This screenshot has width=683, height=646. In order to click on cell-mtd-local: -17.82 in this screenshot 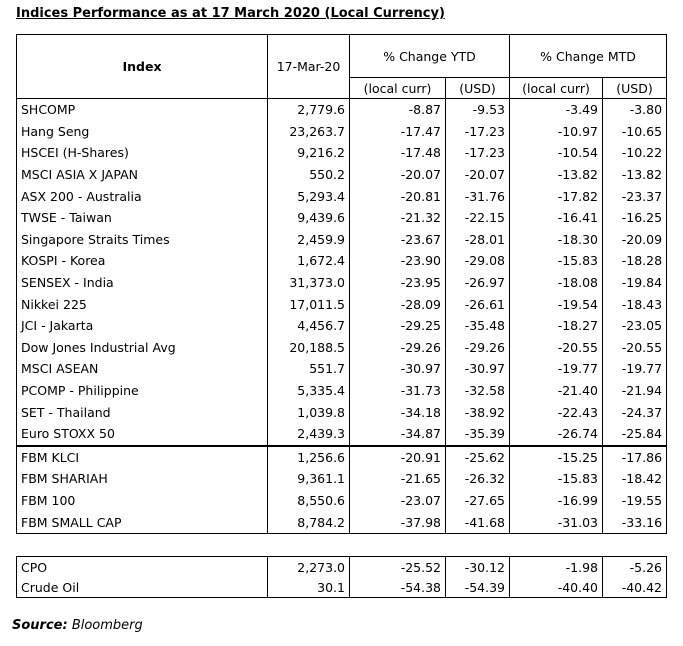, I will do `click(556, 196)`.